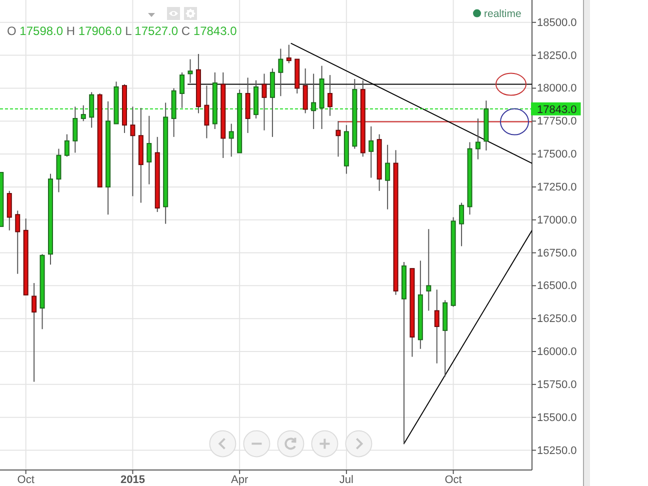 This screenshot has width=648, height=486. What do you see at coordinates (557, 450) in the screenshot?
I see `y-tick-label: 15250.0` at bounding box center [557, 450].